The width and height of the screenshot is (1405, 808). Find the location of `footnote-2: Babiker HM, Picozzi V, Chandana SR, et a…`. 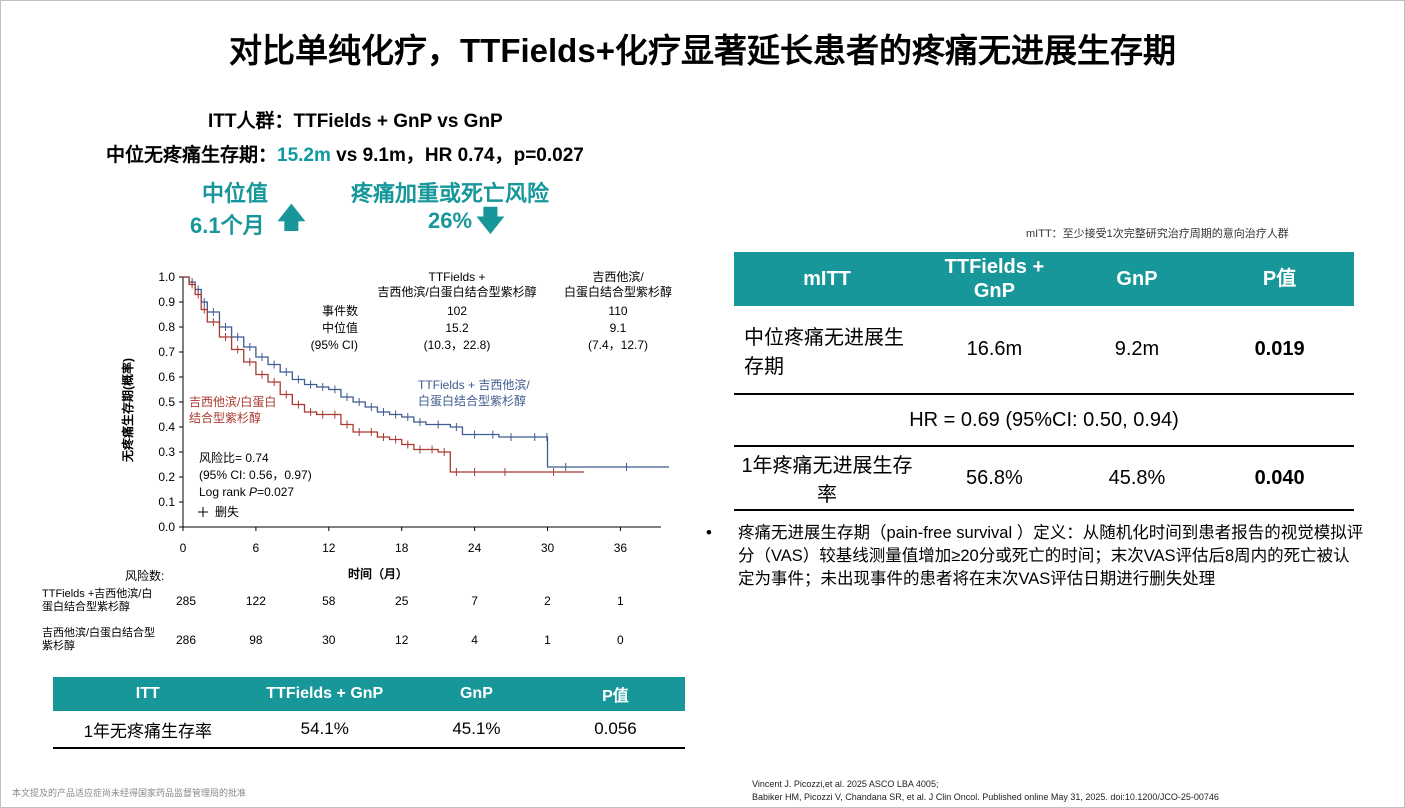

footnote-2: Babiker HM, Picozzi V, Chandana SR, et a… is located at coordinates (985, 797).